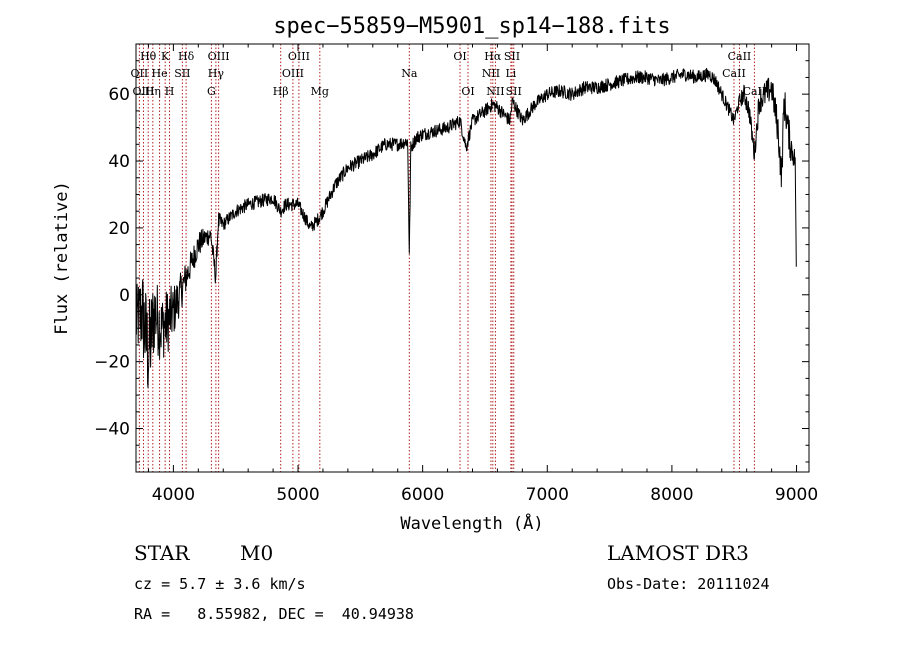  Describe the element at coordinates (216, 73) in the screenshot. I see `spectral-line-label: Hγ` at that location.